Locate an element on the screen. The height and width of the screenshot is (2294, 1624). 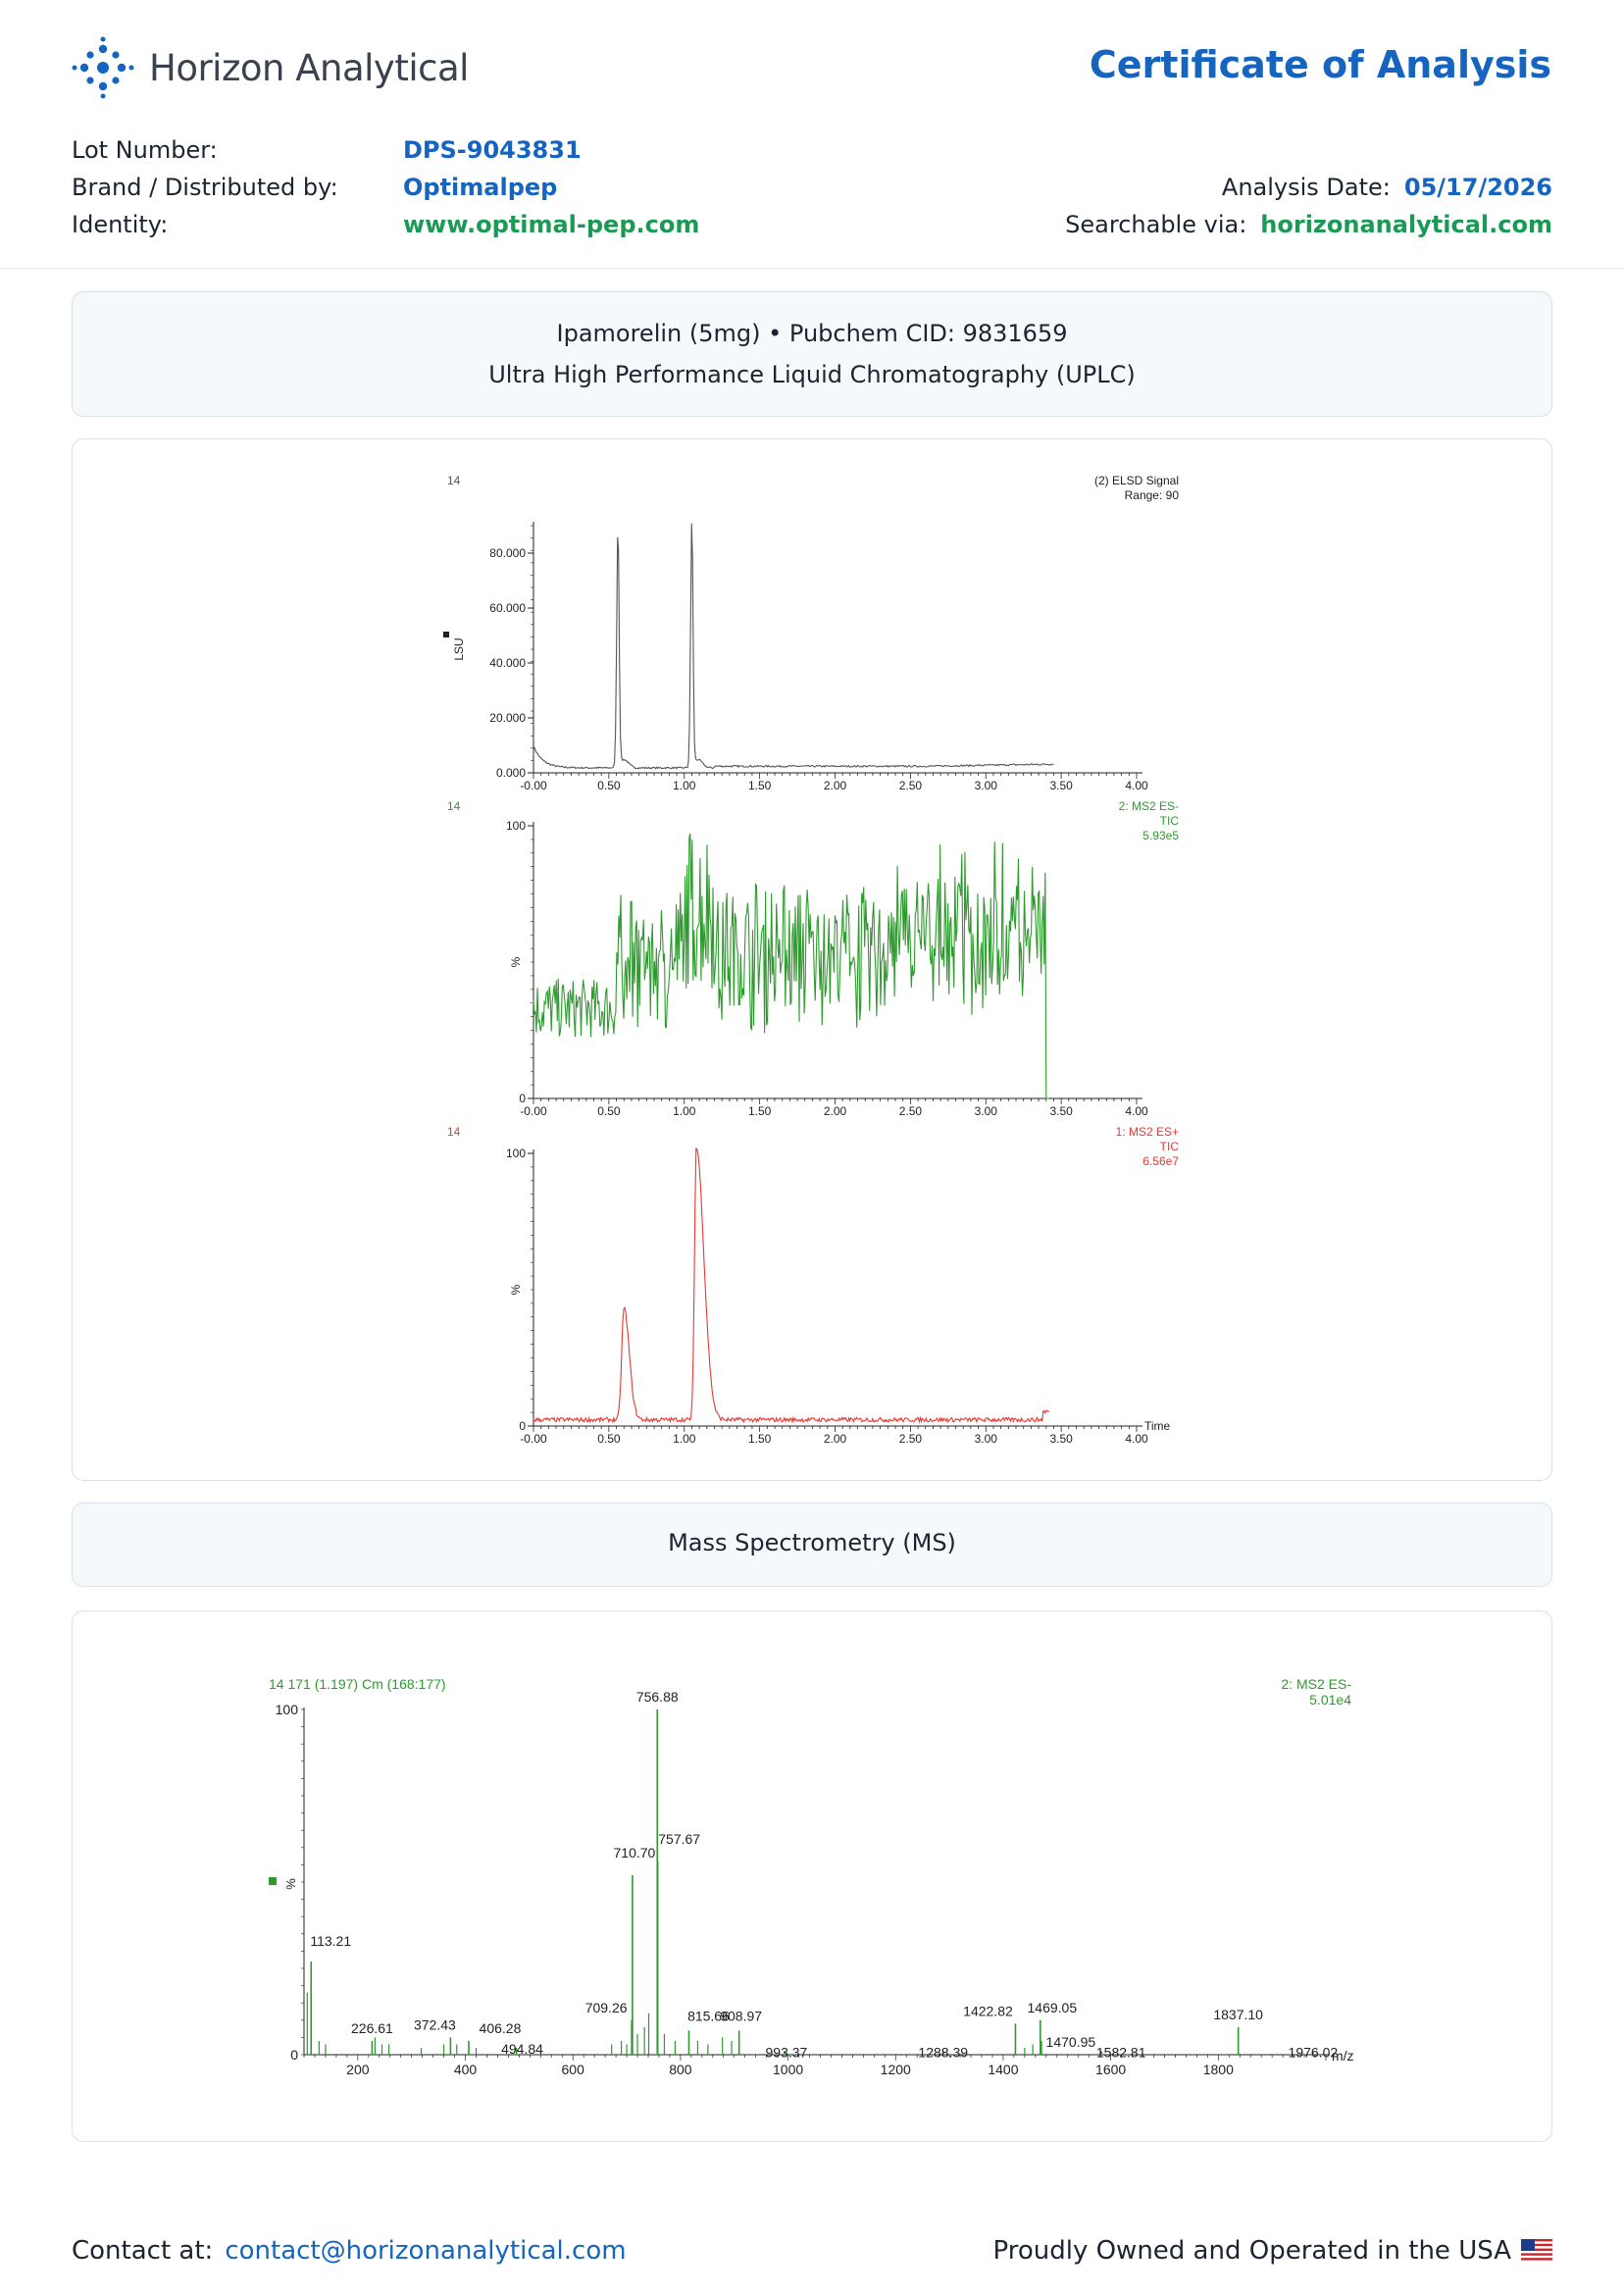
x-tick-label: 400 is located at coordinates (466, 2069).